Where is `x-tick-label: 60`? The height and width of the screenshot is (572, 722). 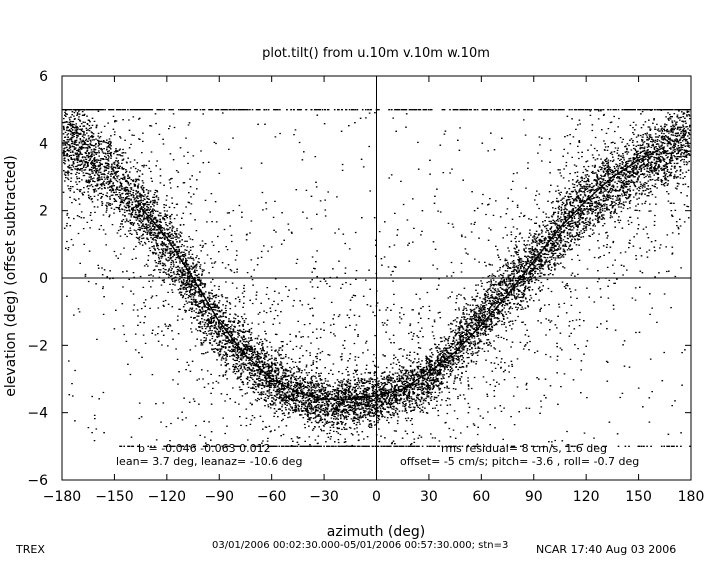 x-tick-label: 60 is located at coordinates (481, 497).